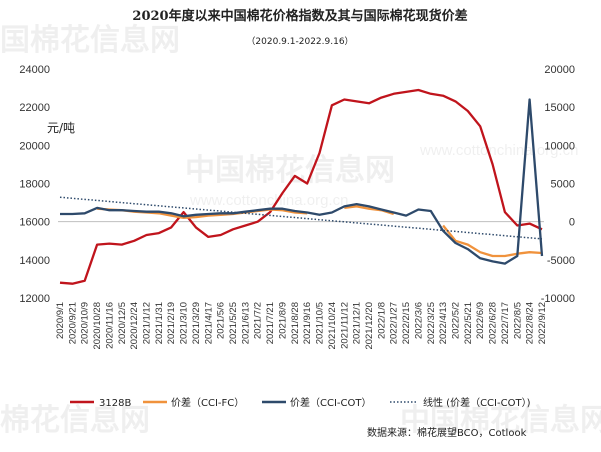  I want to click on watermark-brand-3: 中国棉花信息网, so click(75, 420).